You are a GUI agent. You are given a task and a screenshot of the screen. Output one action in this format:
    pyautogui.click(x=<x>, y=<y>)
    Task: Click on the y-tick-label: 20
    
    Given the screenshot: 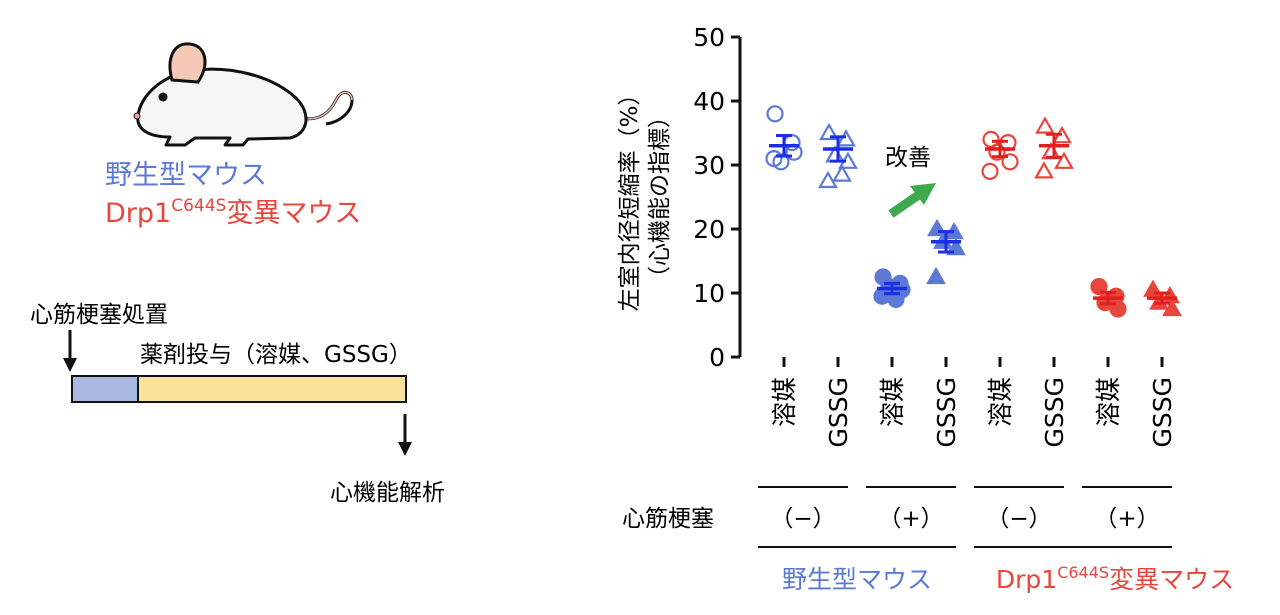 What is the action you would take?
    pyautogui.click(x=709, y=229)
    